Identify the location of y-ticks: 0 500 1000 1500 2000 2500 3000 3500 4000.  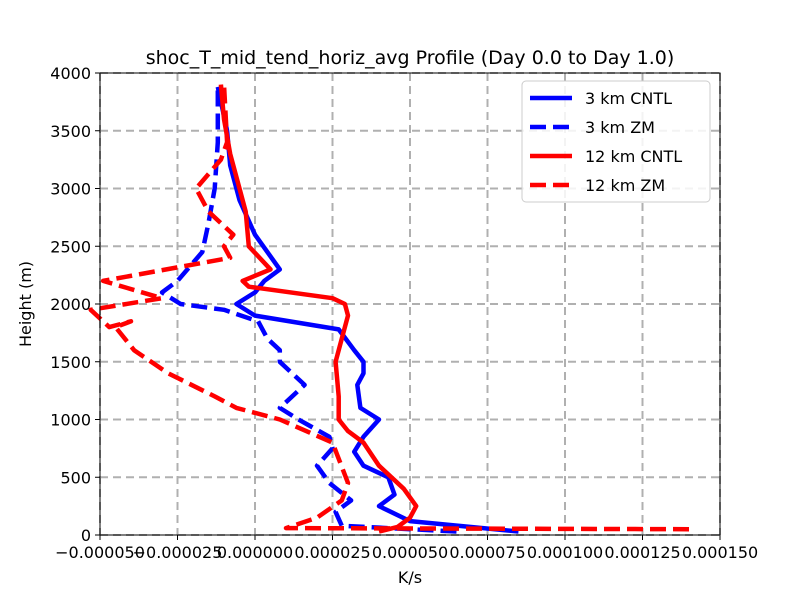
(75, 304).